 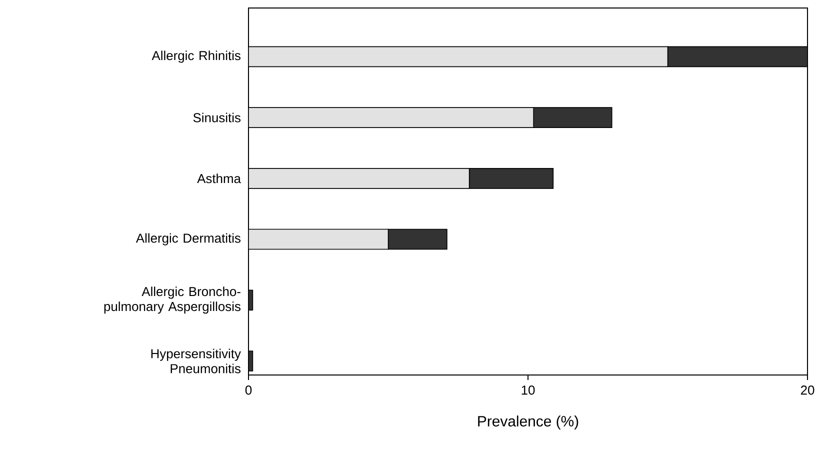 What do you see at coordinates (528, 390) in the screenshot?
I see `x-tick-label: 10` at bounding box center [528, 390].